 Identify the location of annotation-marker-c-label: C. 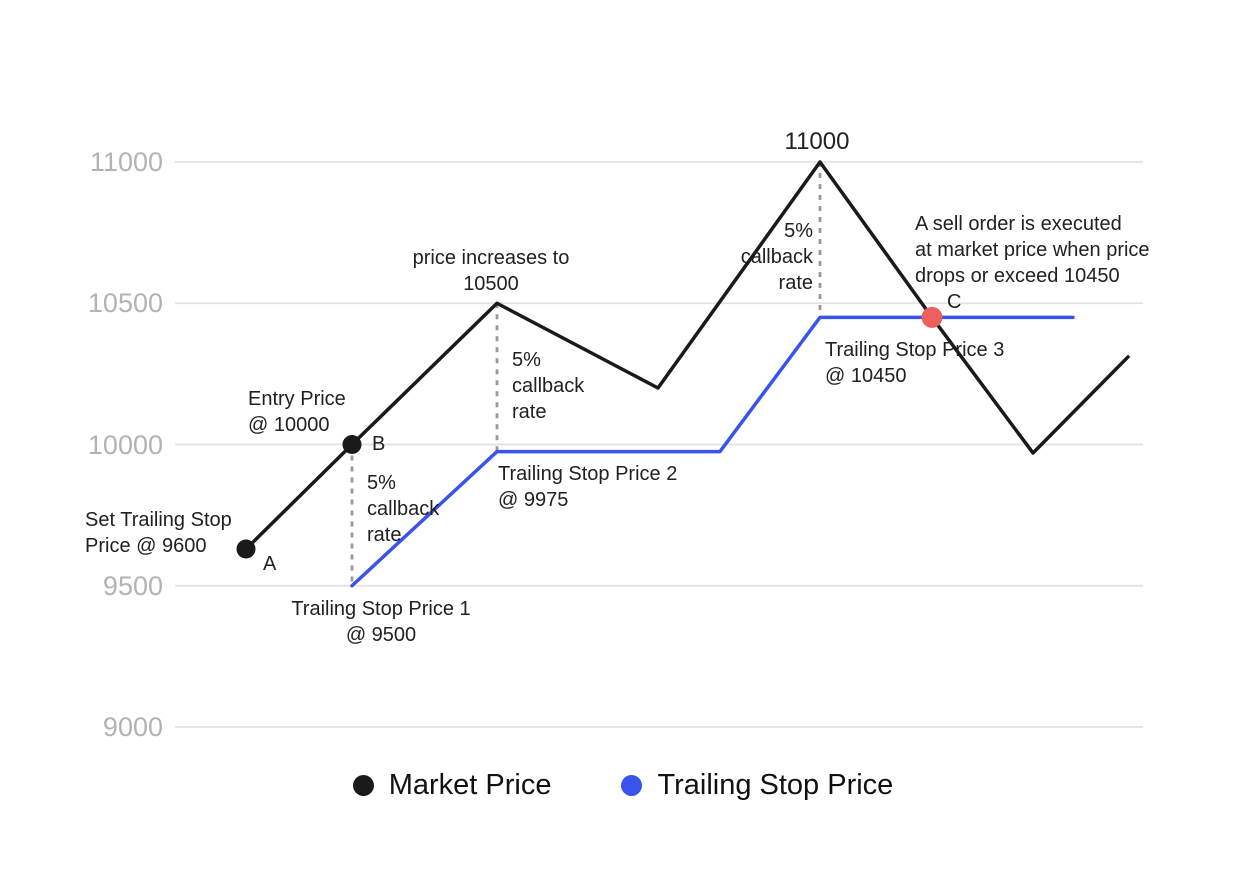
(954, 302).